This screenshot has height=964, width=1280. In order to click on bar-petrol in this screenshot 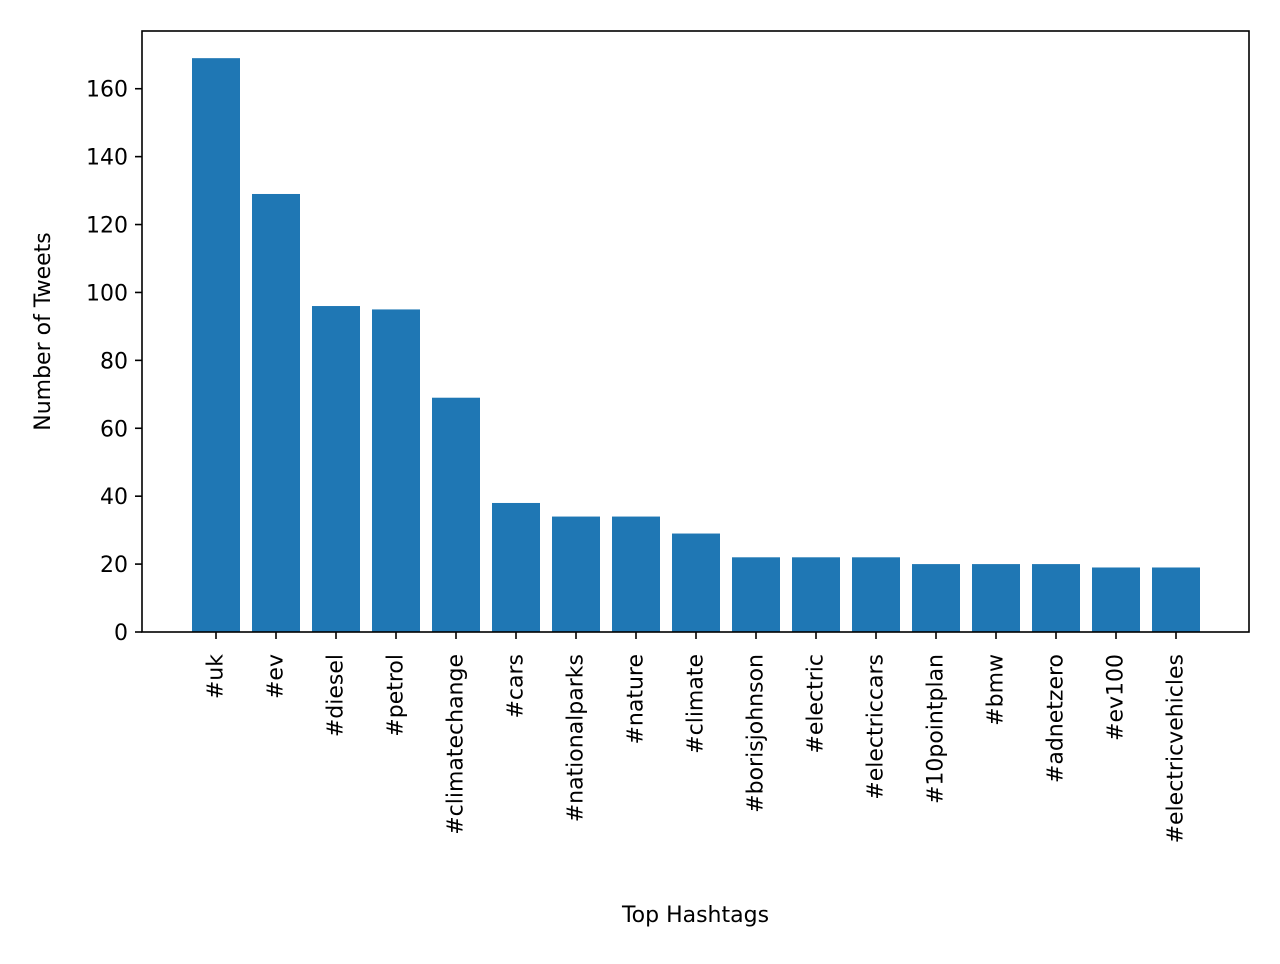, I will do `click(396, 470)`.